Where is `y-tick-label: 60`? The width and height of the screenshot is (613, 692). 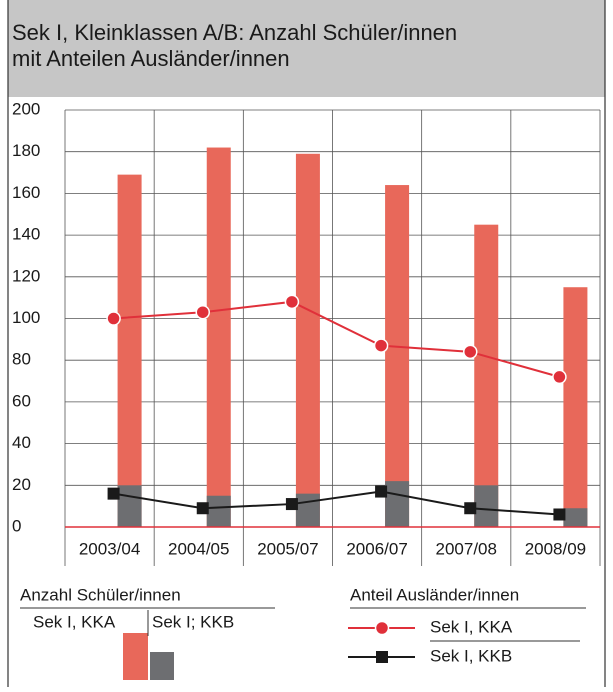
y-tick-label: 60 is located at coordinates (21, 400).